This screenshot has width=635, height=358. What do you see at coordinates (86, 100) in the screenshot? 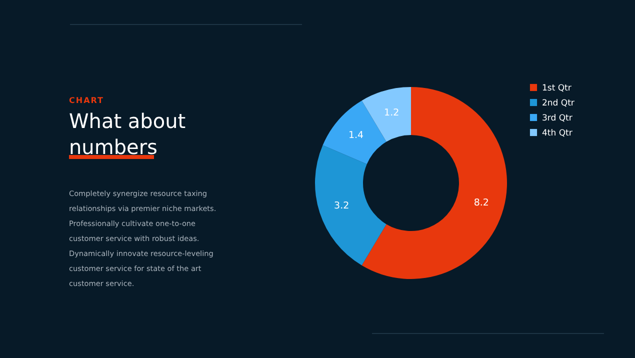
I see `text: CHART` at bounding box center [86, 100].